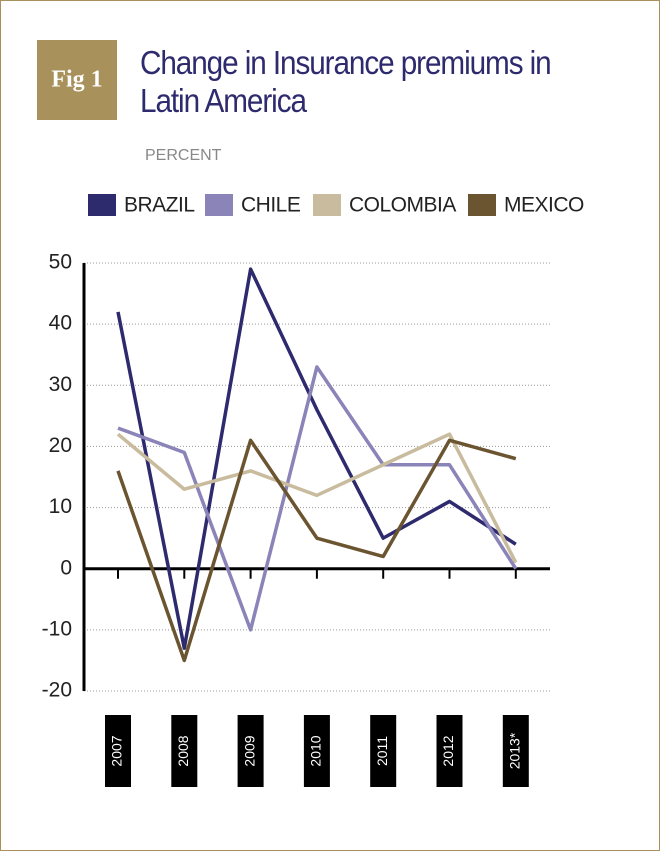  Describe the element at coordinates (60, 323) in the screenshot. I see `y-tick-label: 40` at that location.